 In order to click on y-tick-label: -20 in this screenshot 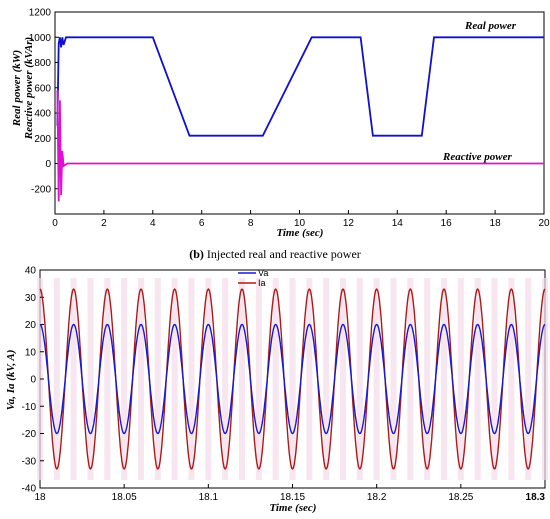, I will do `click(29, 434)`.